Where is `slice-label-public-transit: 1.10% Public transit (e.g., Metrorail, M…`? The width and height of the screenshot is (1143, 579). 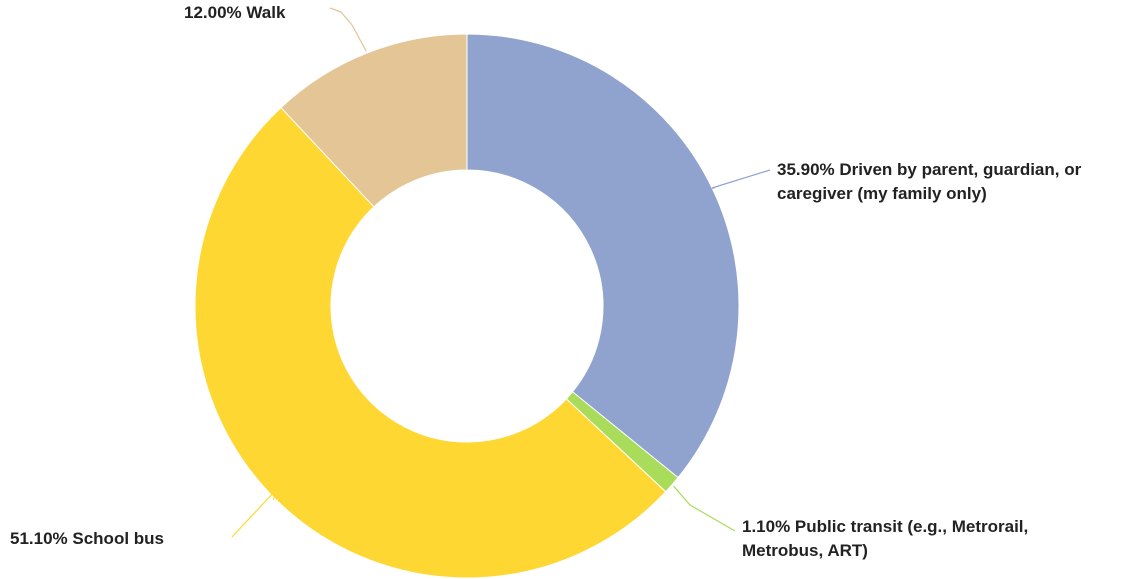
slice-label-public-transit: 1.10% Public transit (e.g., Metrorail, M… is located at coordinates (885, 538).